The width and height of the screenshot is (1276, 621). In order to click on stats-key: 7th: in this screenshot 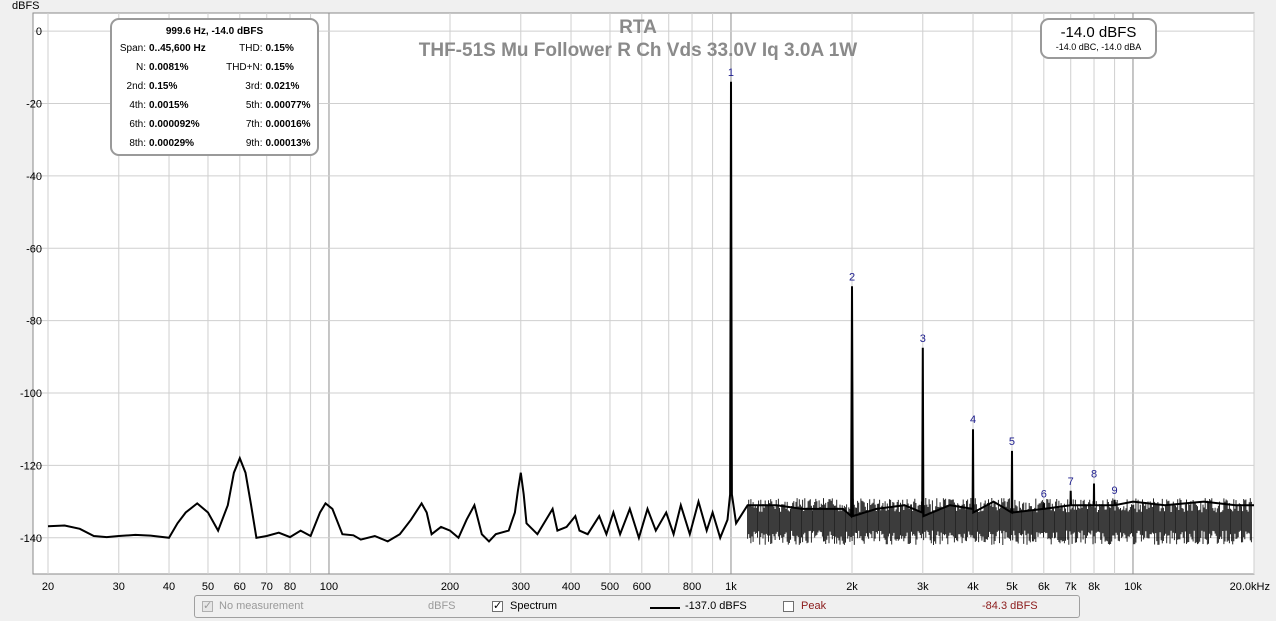, I will do `click(254, 124)`.